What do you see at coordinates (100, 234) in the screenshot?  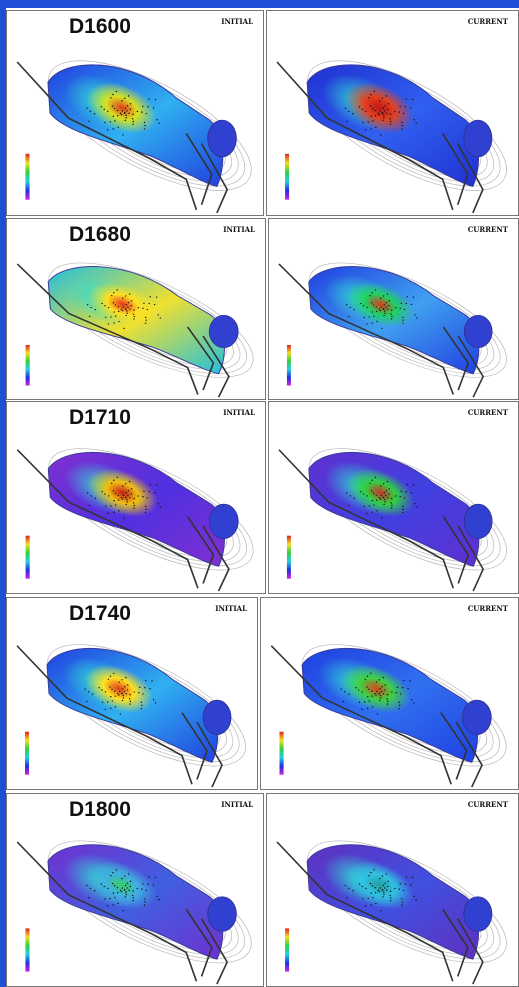 I see `depth-label: D1680` at bounding box center [100, 234].